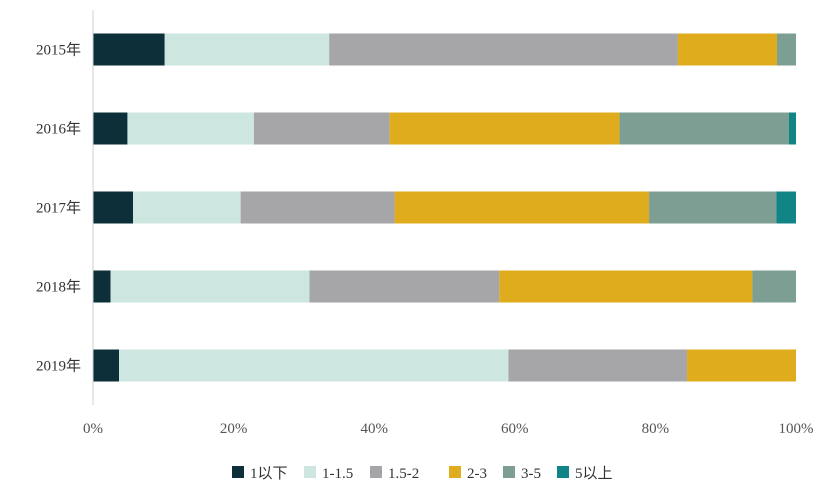  I want to click on category-labels: 2015年 2016年 2017年 2018年 2019年, so click(58, 208).